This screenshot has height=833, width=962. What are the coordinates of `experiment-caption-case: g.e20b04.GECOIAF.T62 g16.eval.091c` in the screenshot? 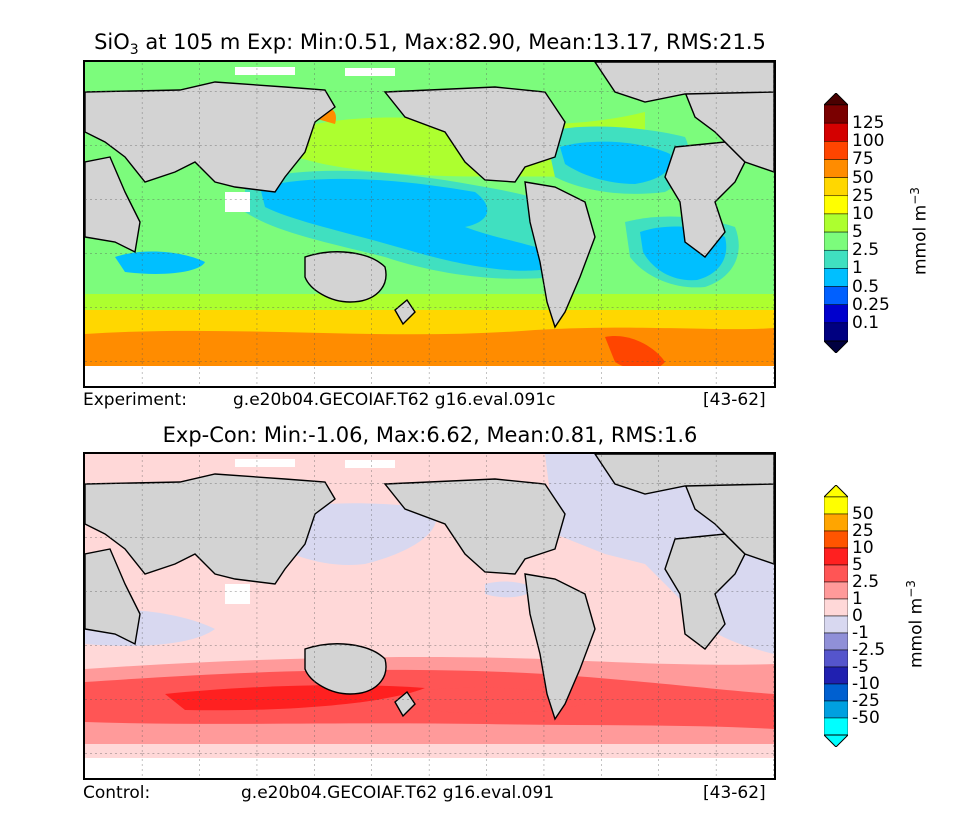 It's located at (394, 400).